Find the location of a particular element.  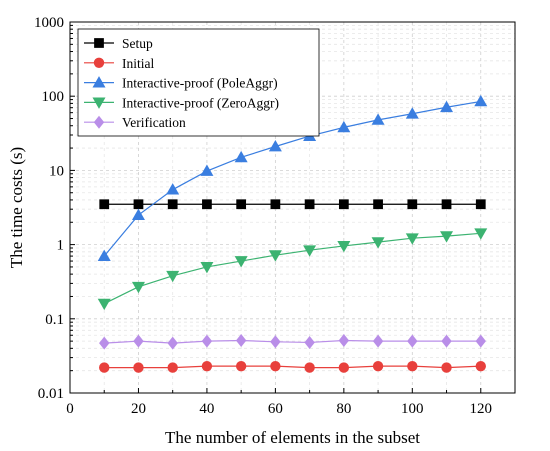

x-axis-title: The number of elements in the subset is located at coordinates (292, 437).